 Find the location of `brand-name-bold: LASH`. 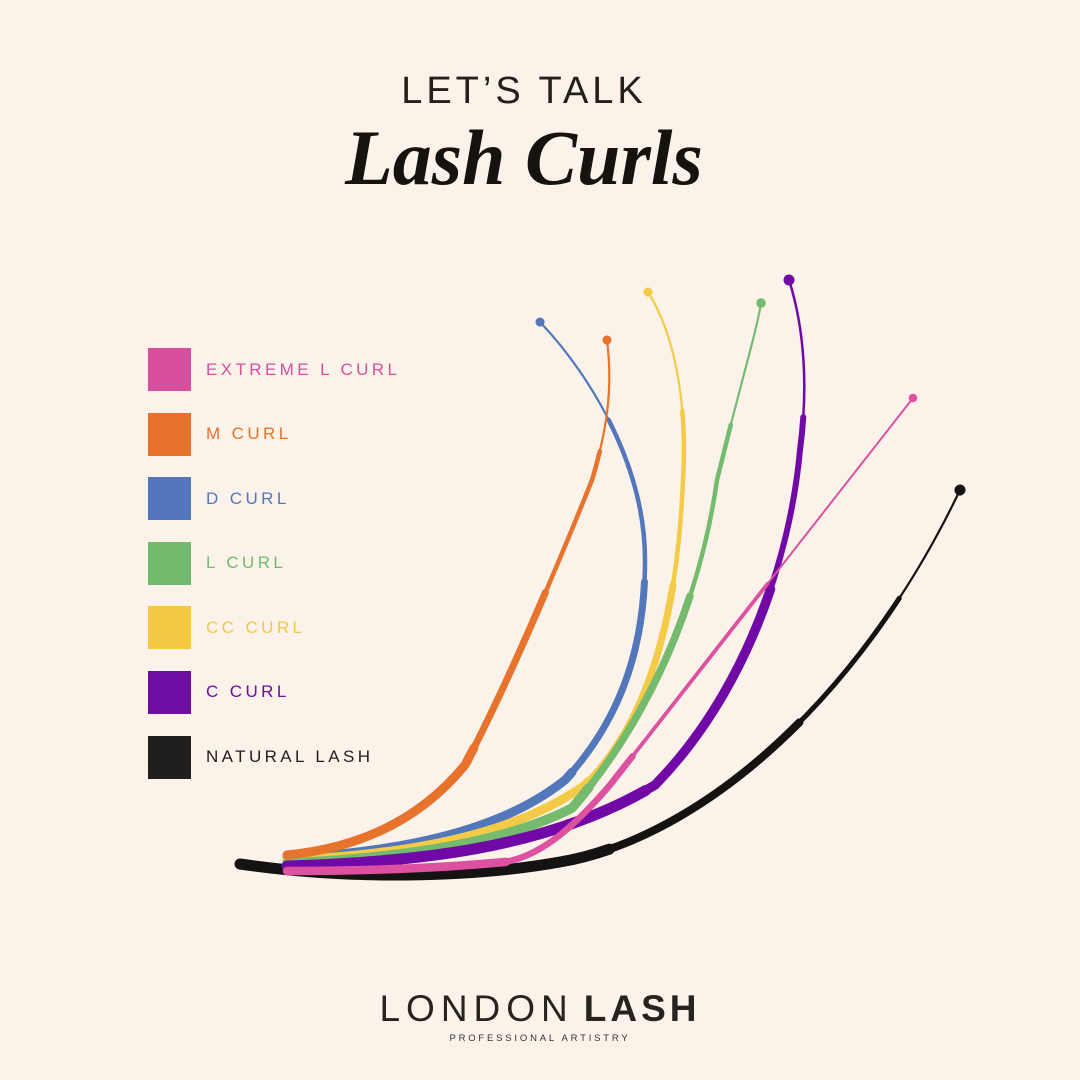

brand-name-bold: LASH is located at coordinates (642, 1008).